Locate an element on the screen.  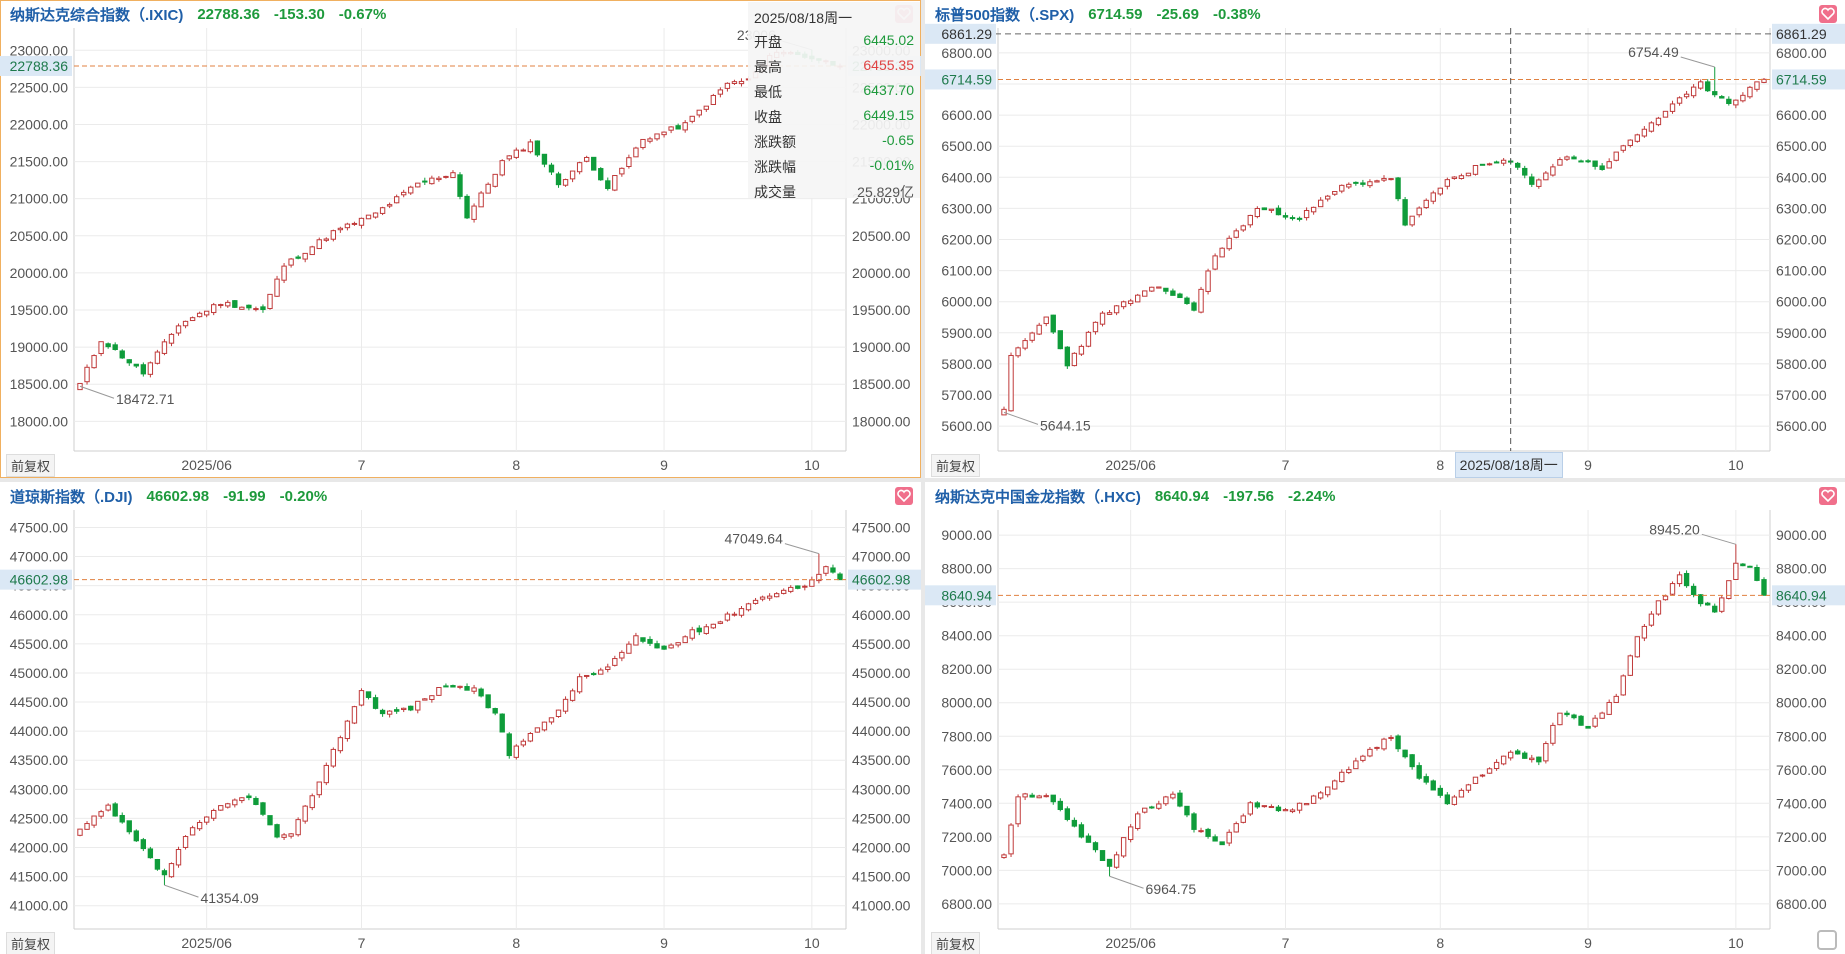
tooltip-value: 6449.15 is located at coordinates (888, 115).